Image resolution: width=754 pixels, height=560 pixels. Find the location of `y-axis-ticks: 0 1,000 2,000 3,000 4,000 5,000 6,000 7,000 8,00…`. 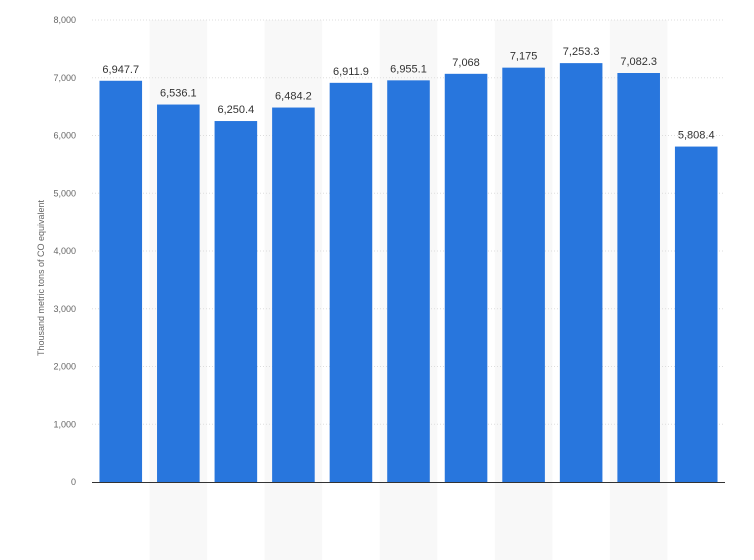

y-axis-ticks: 0 1,000 2,000 3,000 4,000 5,000 6,000 7,000 8,00… is located at coordinates (64, 251).